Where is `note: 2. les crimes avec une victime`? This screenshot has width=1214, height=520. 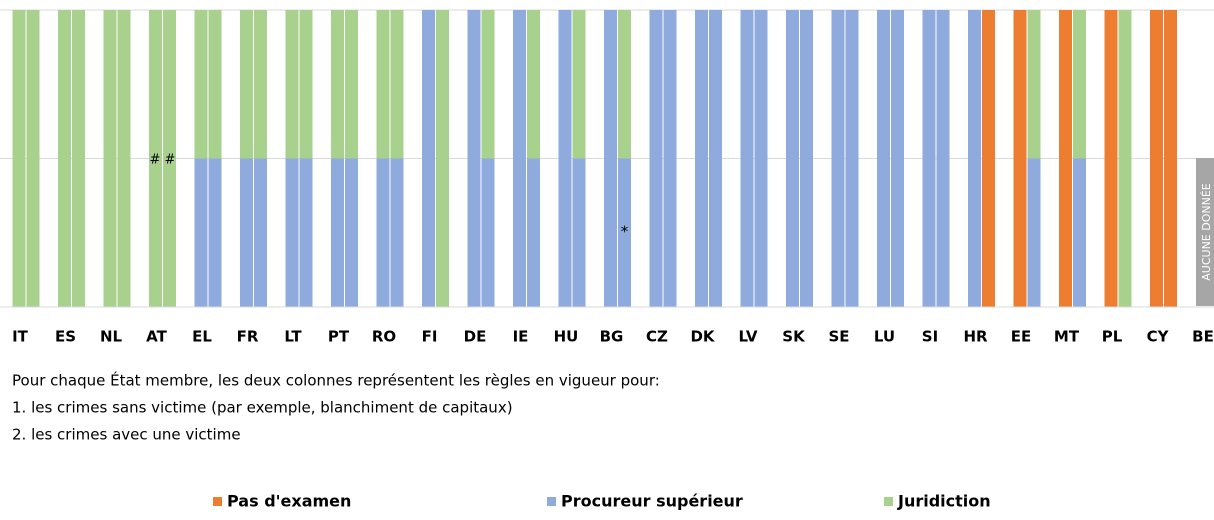 note: 2. les crimes avec une victime is located at coordinates (126, 435).